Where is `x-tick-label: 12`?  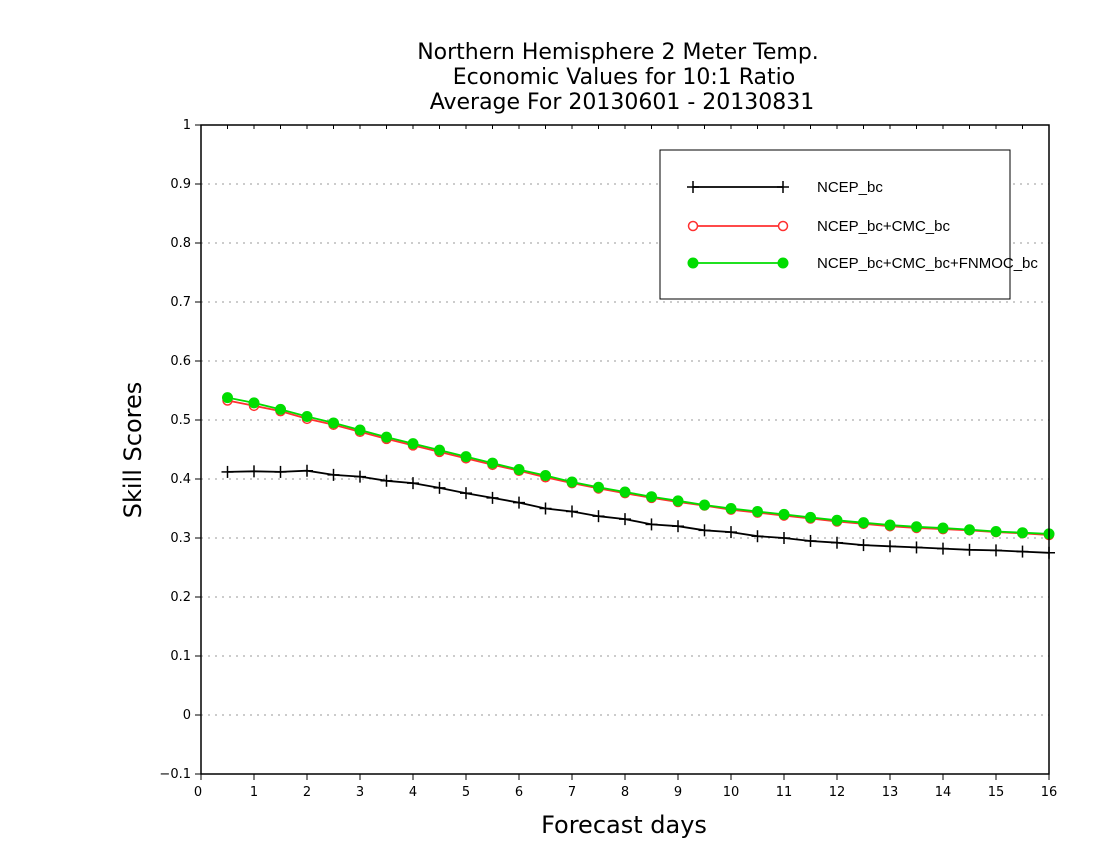
x-tick-label: 12 is located at coordinates (837, 792).